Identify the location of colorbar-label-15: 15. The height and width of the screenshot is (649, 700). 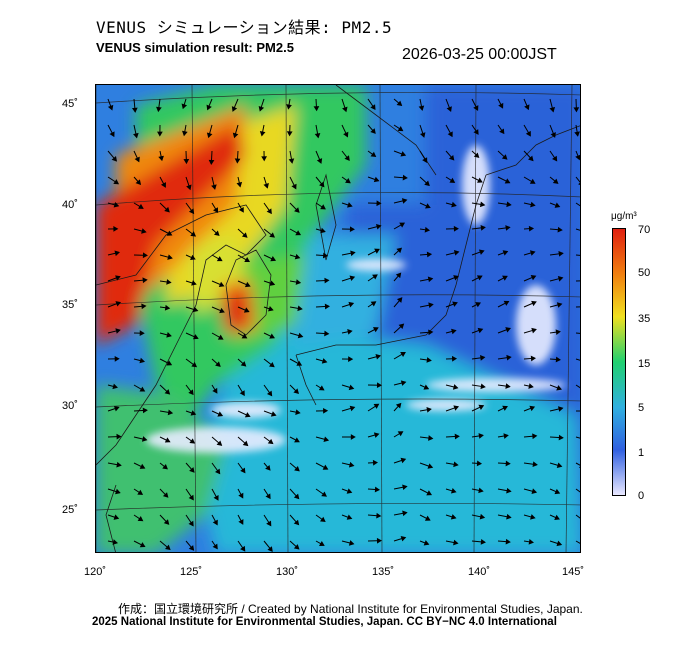
(644, 364).